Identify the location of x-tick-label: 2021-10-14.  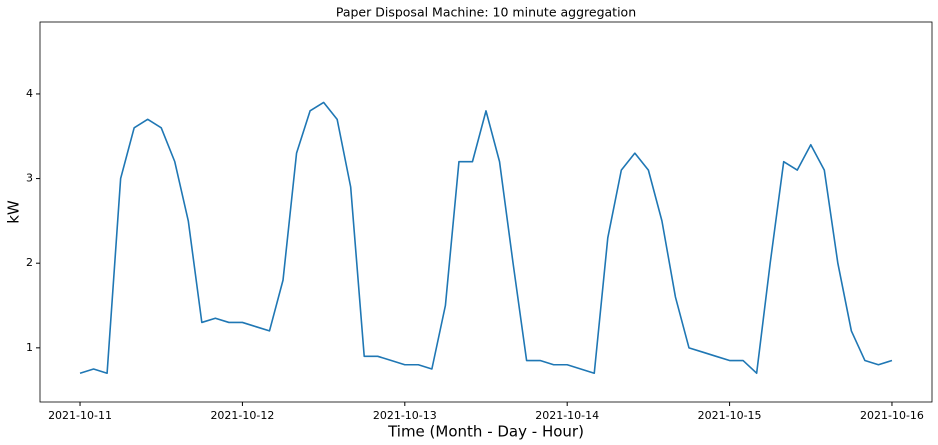
(567, 415).